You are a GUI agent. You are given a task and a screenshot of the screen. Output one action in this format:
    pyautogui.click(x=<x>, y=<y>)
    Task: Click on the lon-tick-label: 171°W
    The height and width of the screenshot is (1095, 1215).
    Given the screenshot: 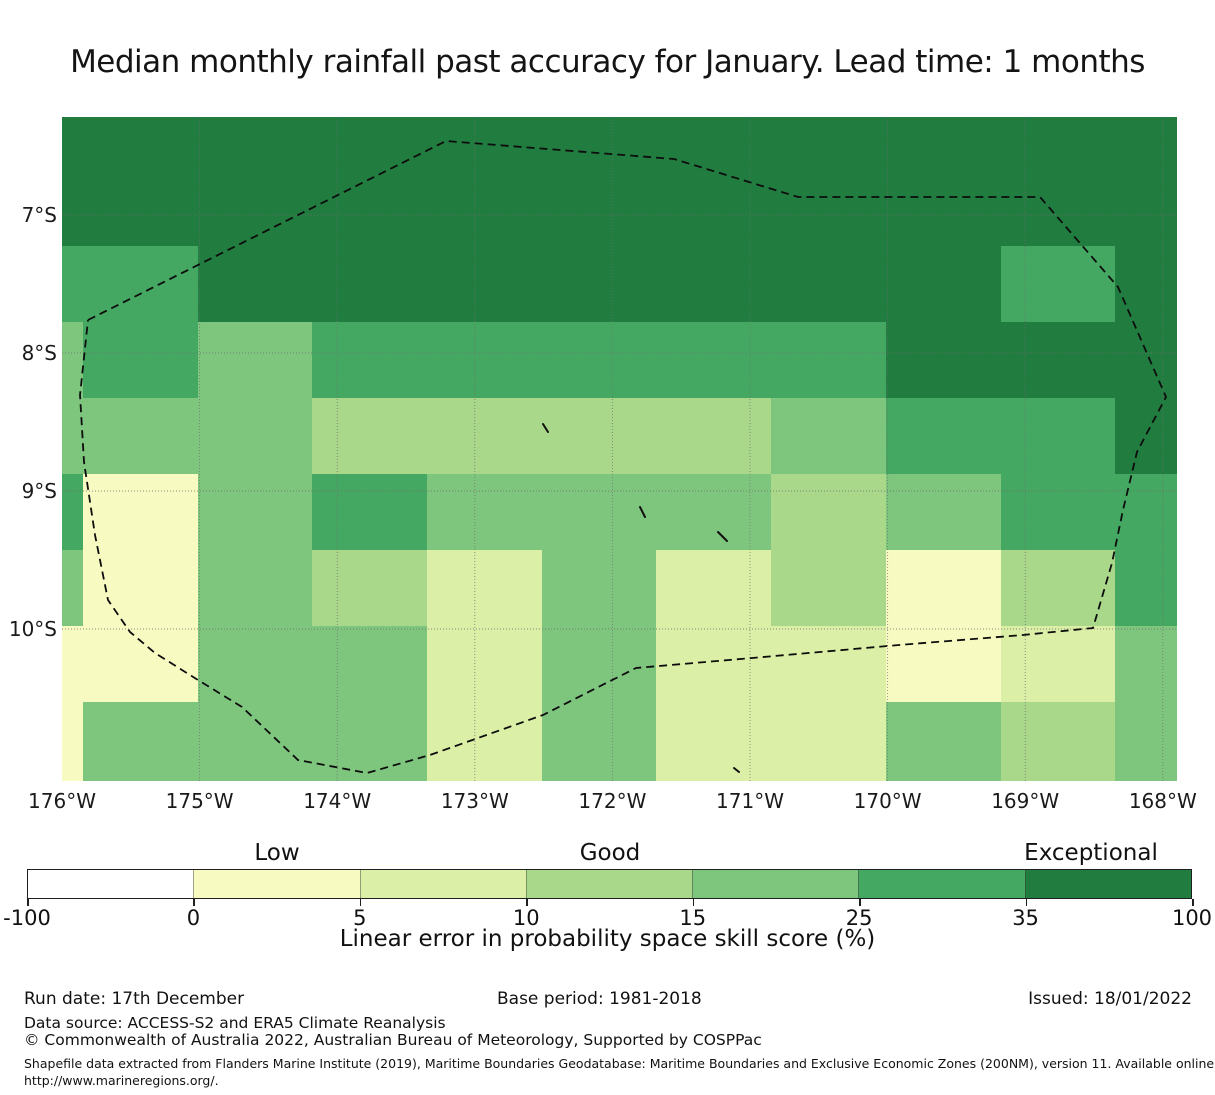 What is the action you would take?
    pyautogui.click(x=750, y=801)
    